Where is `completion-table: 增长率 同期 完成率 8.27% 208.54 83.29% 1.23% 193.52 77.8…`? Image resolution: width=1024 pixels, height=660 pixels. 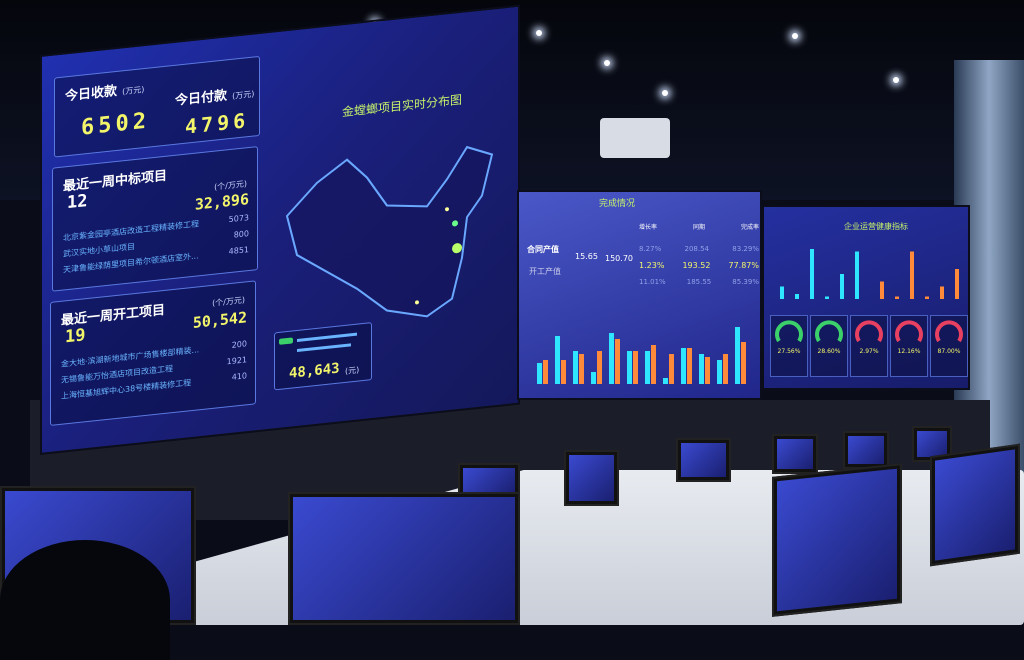 completion-table: 增长率 同期 完成率 8.27% 208.54 83.29% 1.23% 193.52 77.8… is located at coordinates (699, 258).